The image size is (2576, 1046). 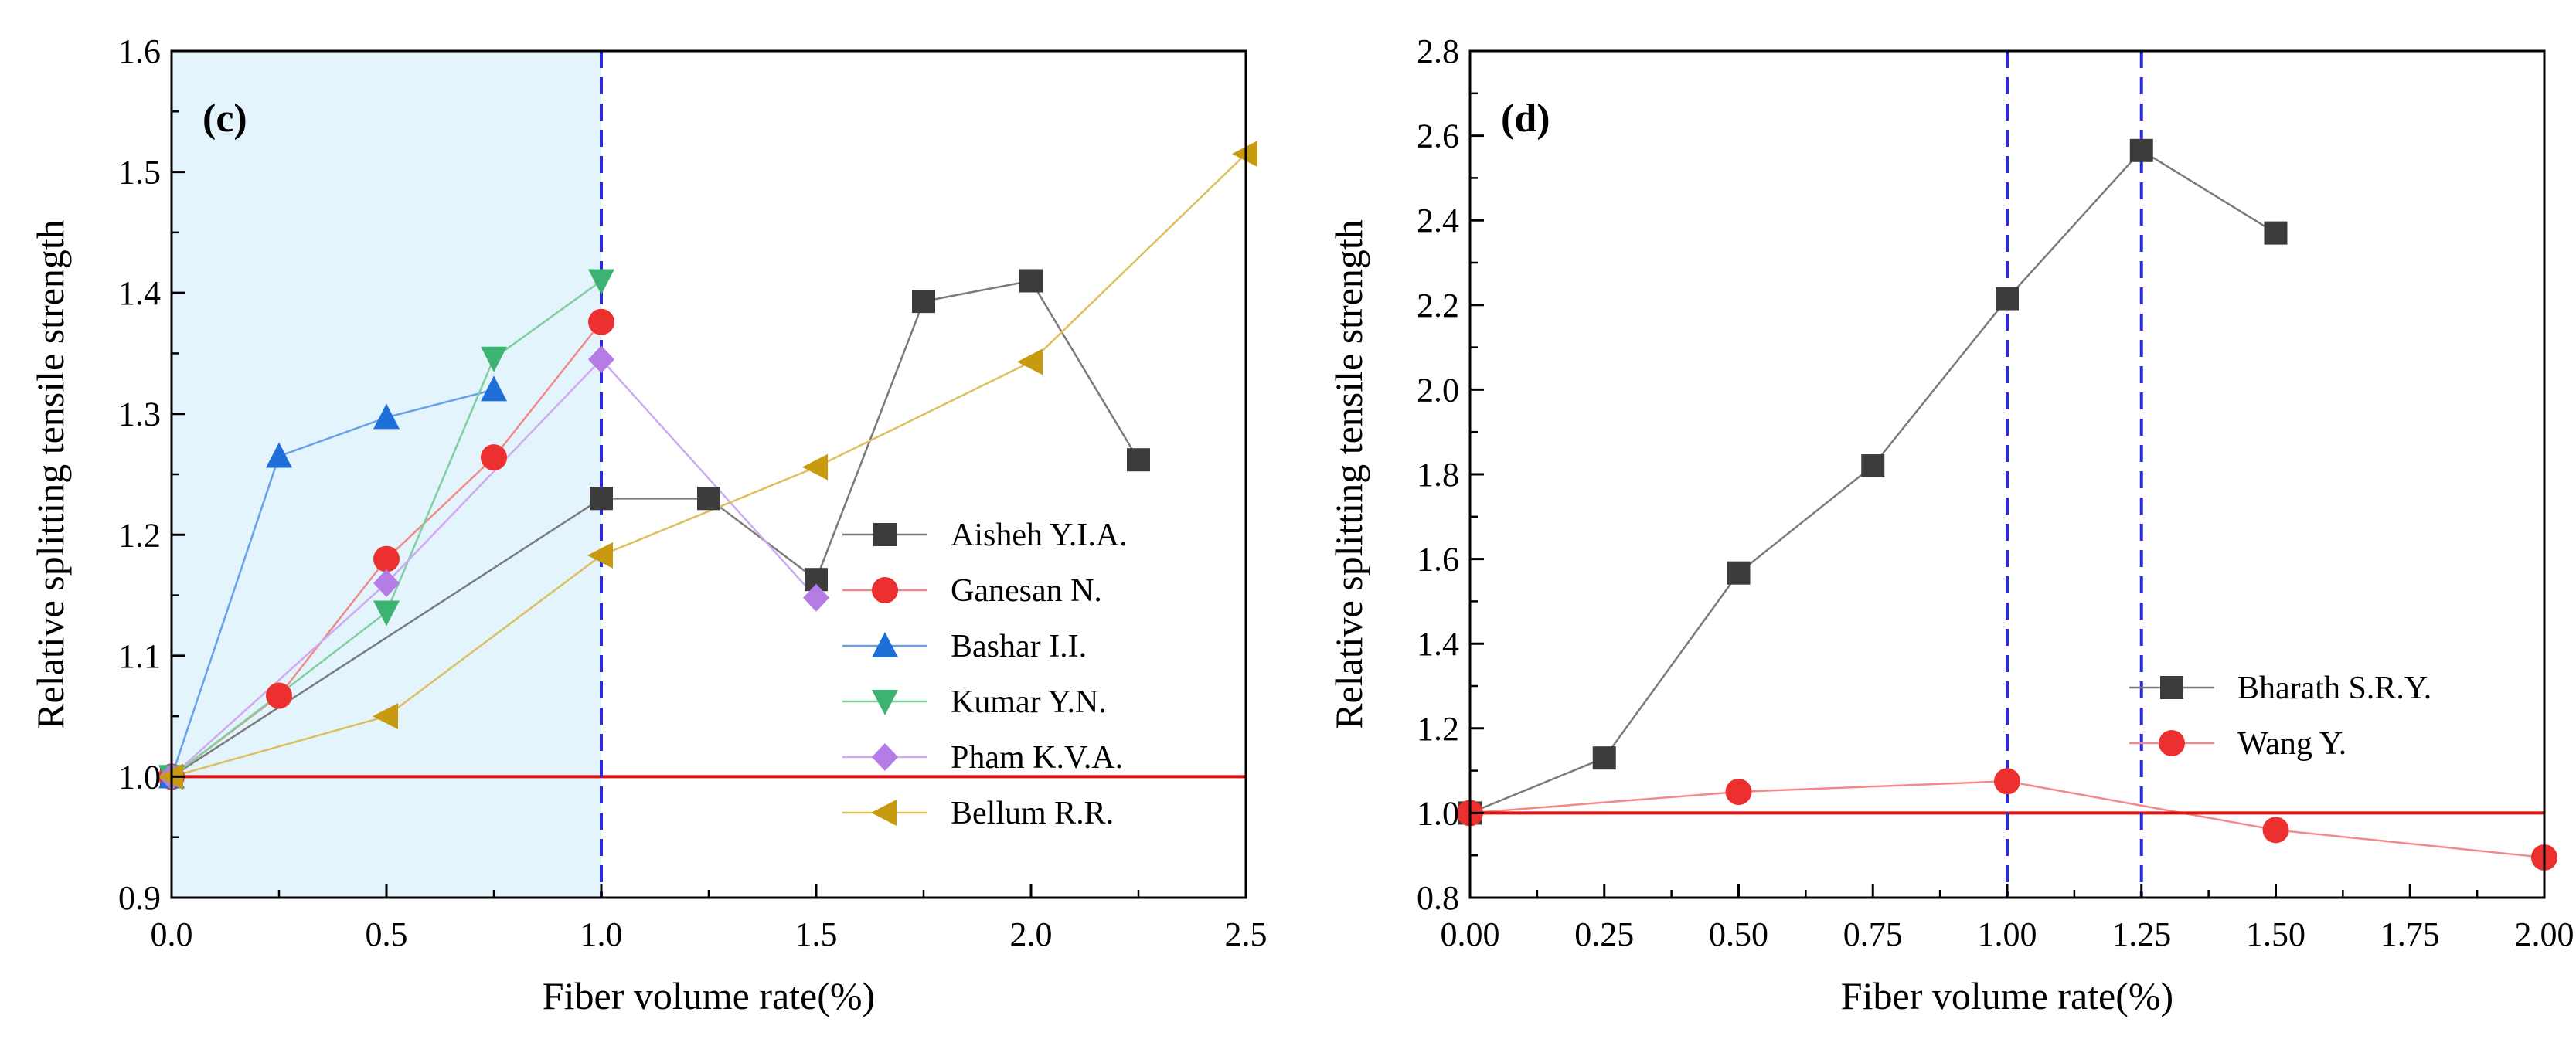 I want to click on panel-label: (d), so click(x=1525, y=119).